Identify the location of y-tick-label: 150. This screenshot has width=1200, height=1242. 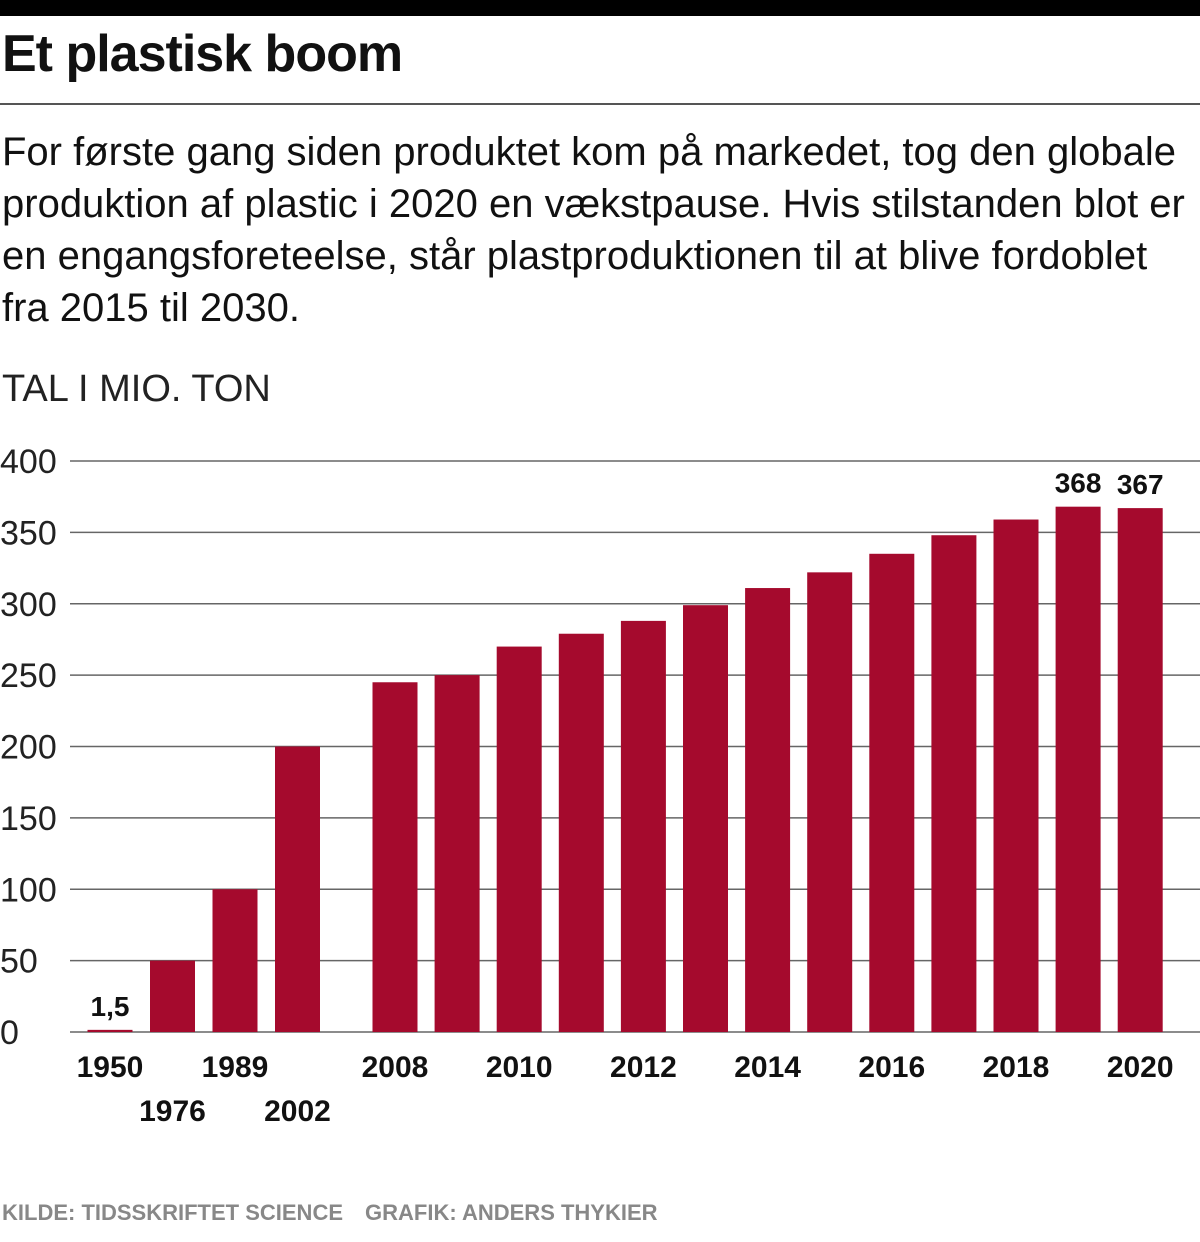
(28, 819).